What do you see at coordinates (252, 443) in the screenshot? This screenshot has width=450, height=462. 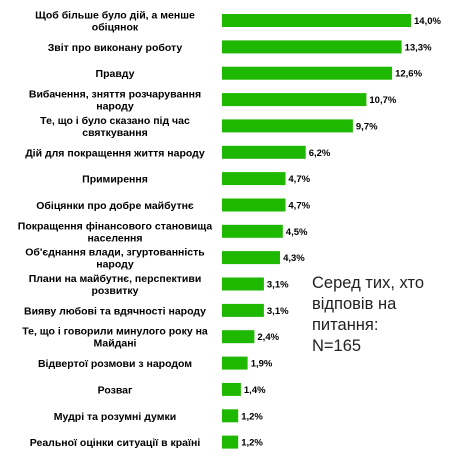 I see `value-label-16: 1,2%` at bounding box center [252, 443].